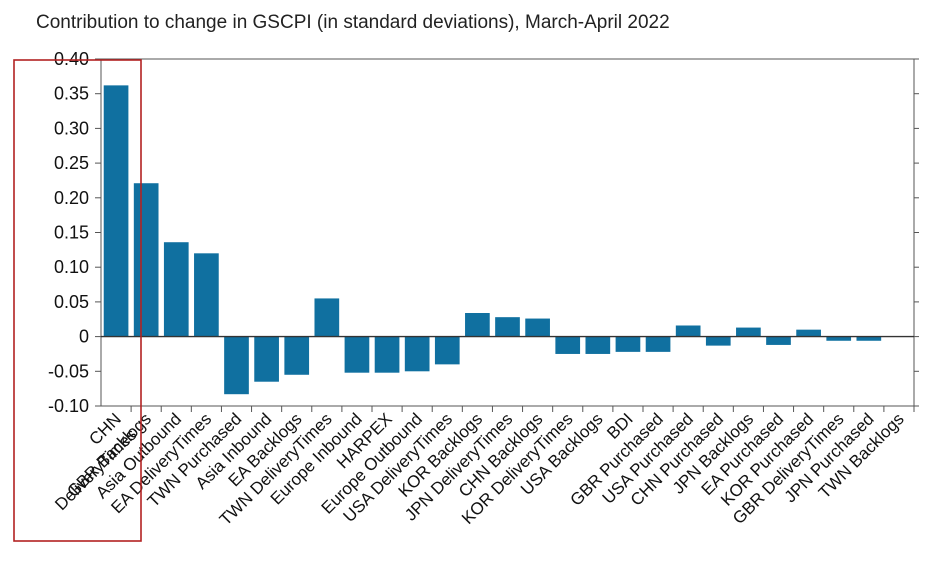 Image resolution: width=932 pixels, height=566 pixels. Describe the element at coordinates (71, 128) in the screenshot. I see `y-tick-label: 0.30` at that location.